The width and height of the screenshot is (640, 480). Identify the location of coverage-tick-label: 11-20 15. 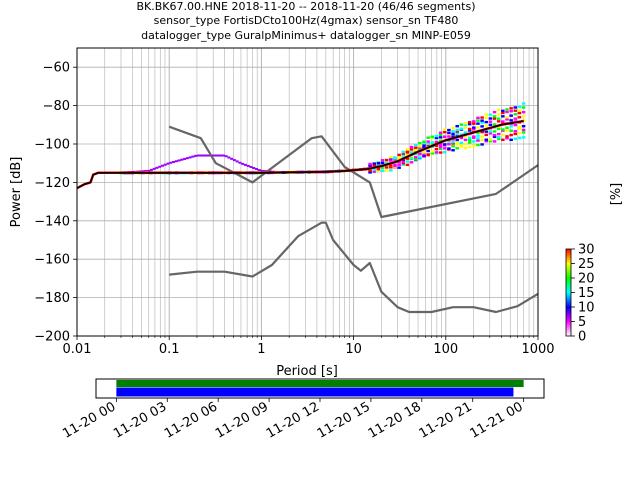
(344, 420).